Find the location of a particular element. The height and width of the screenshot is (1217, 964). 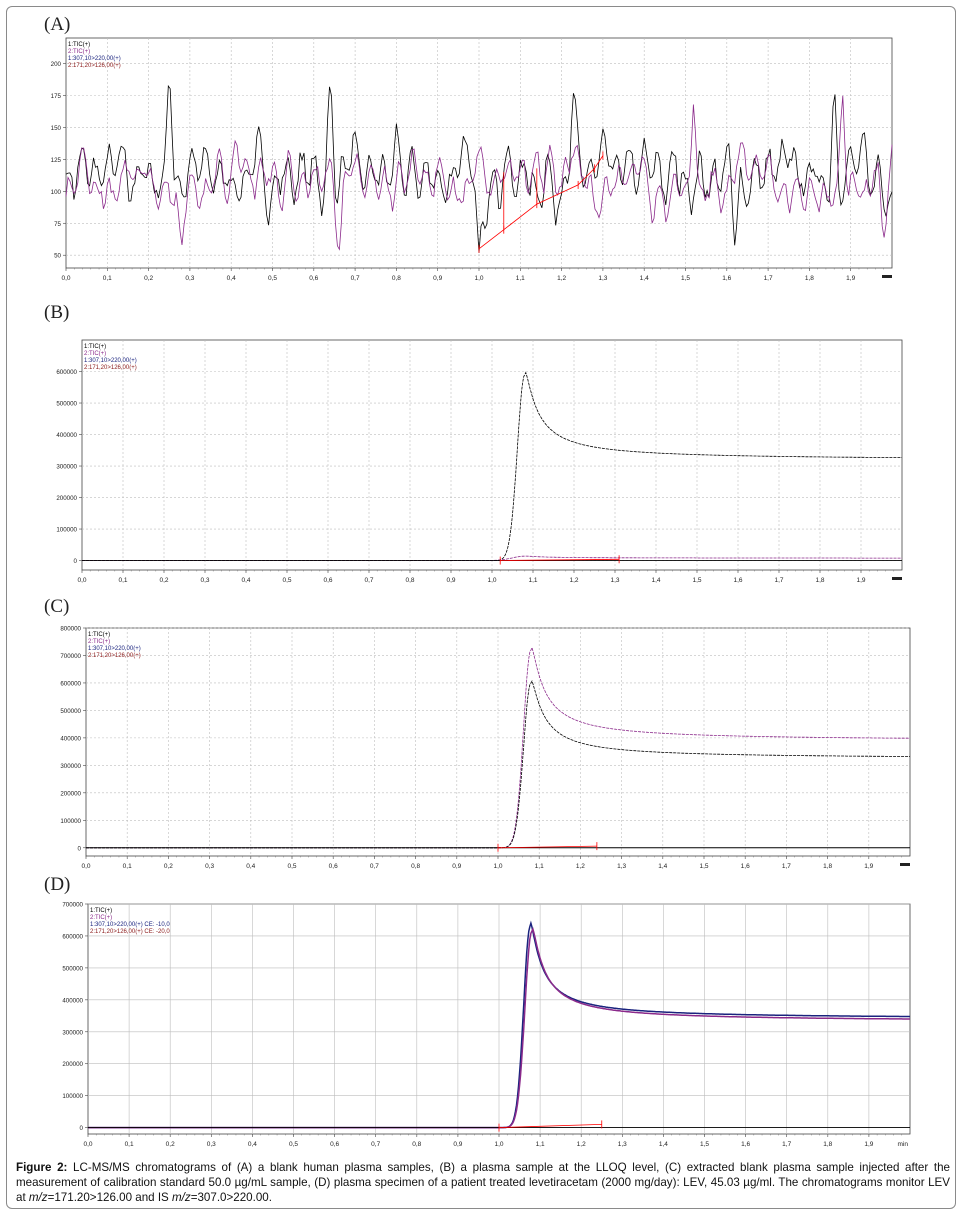

panel-c-xtick-label: 0,2 is located at coordinates (168, 866).